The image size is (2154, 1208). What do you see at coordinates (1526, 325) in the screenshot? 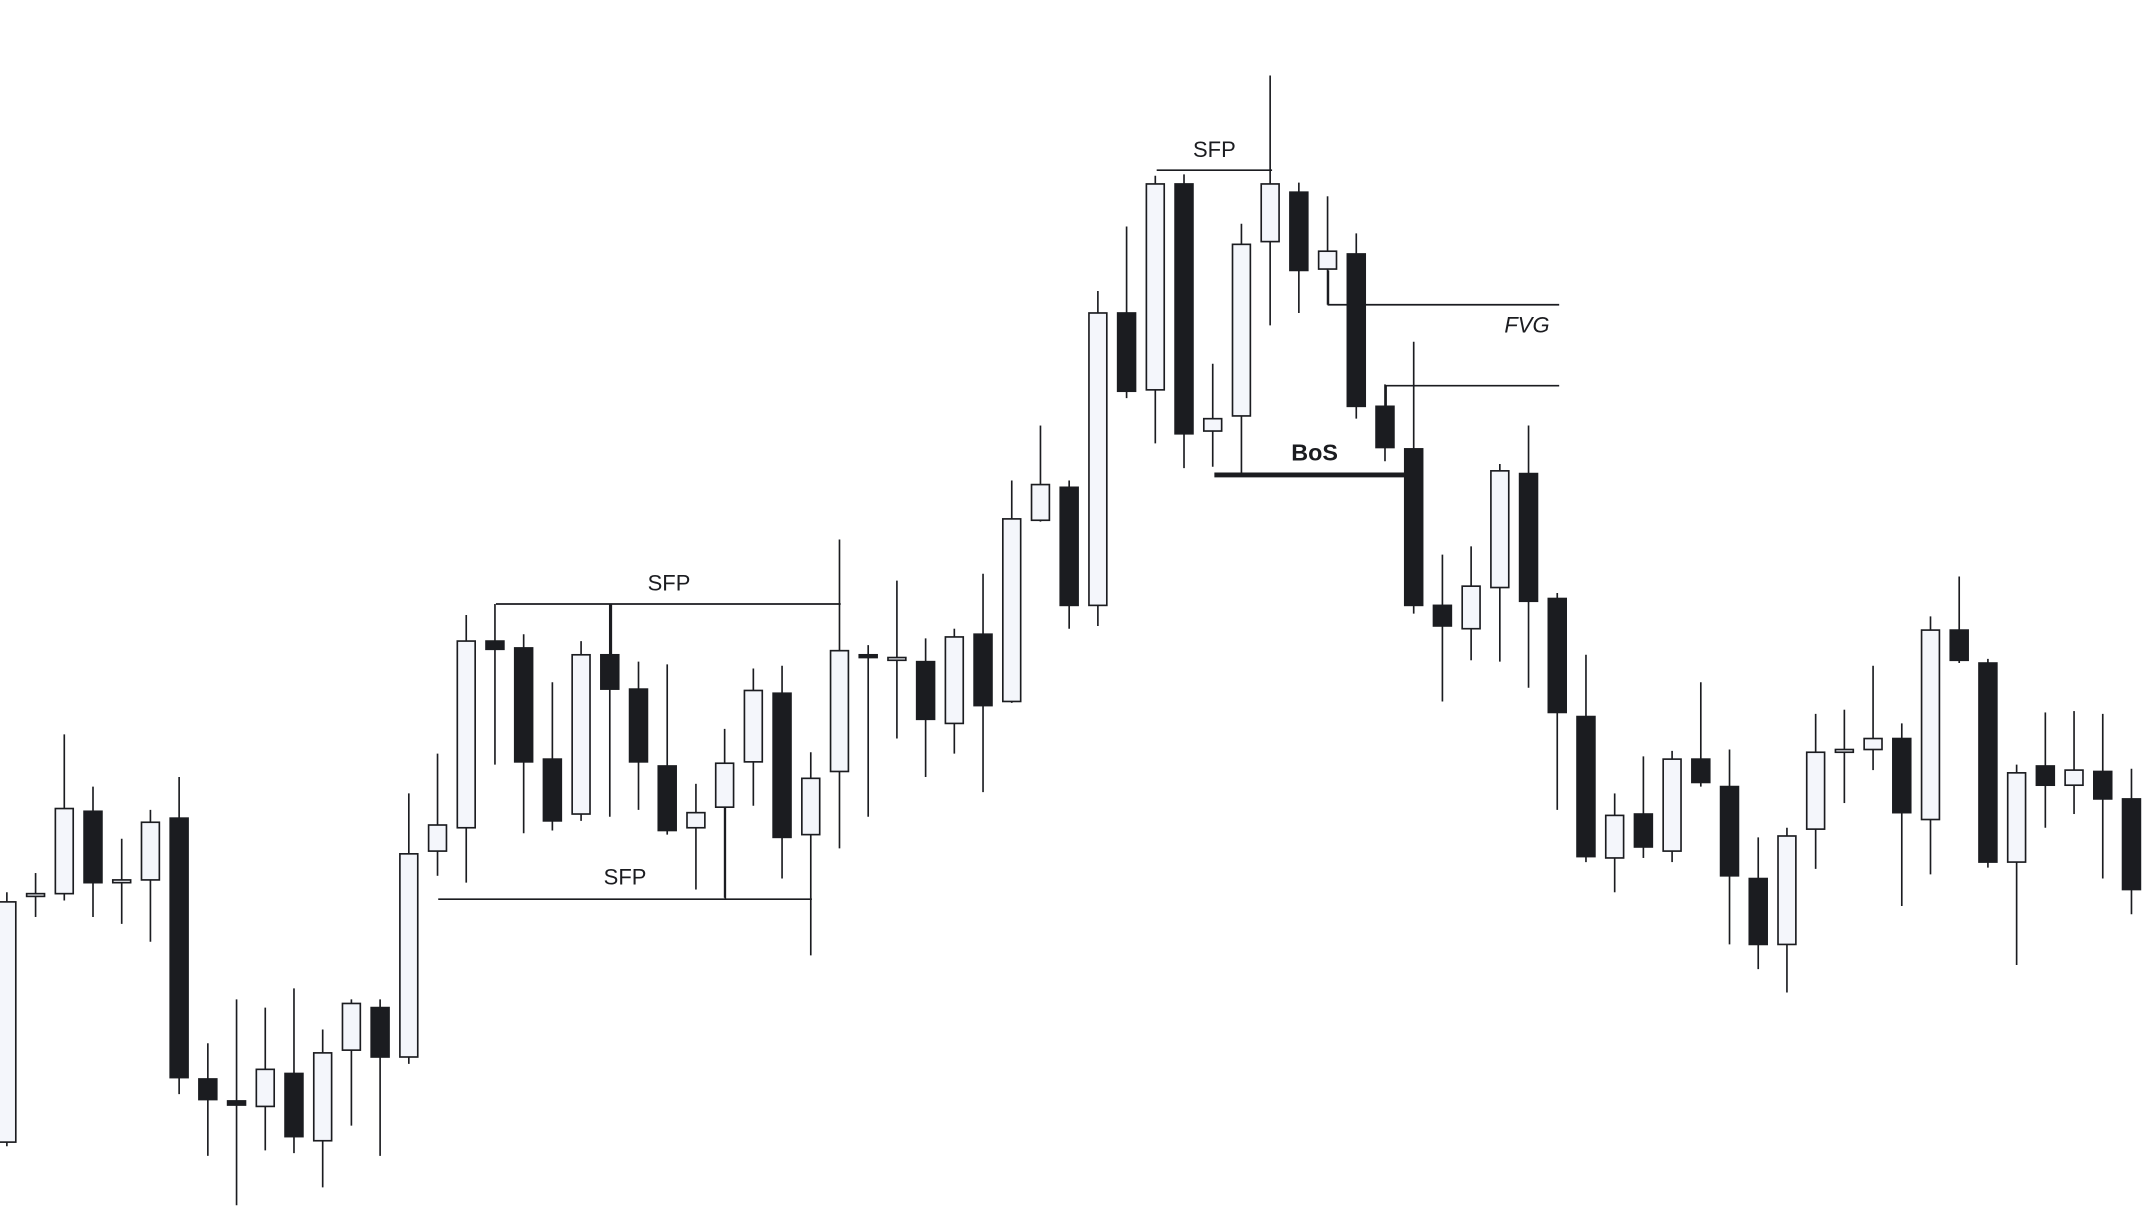
I see `fvg-label: FVG` at bounding box center [1526, 325].